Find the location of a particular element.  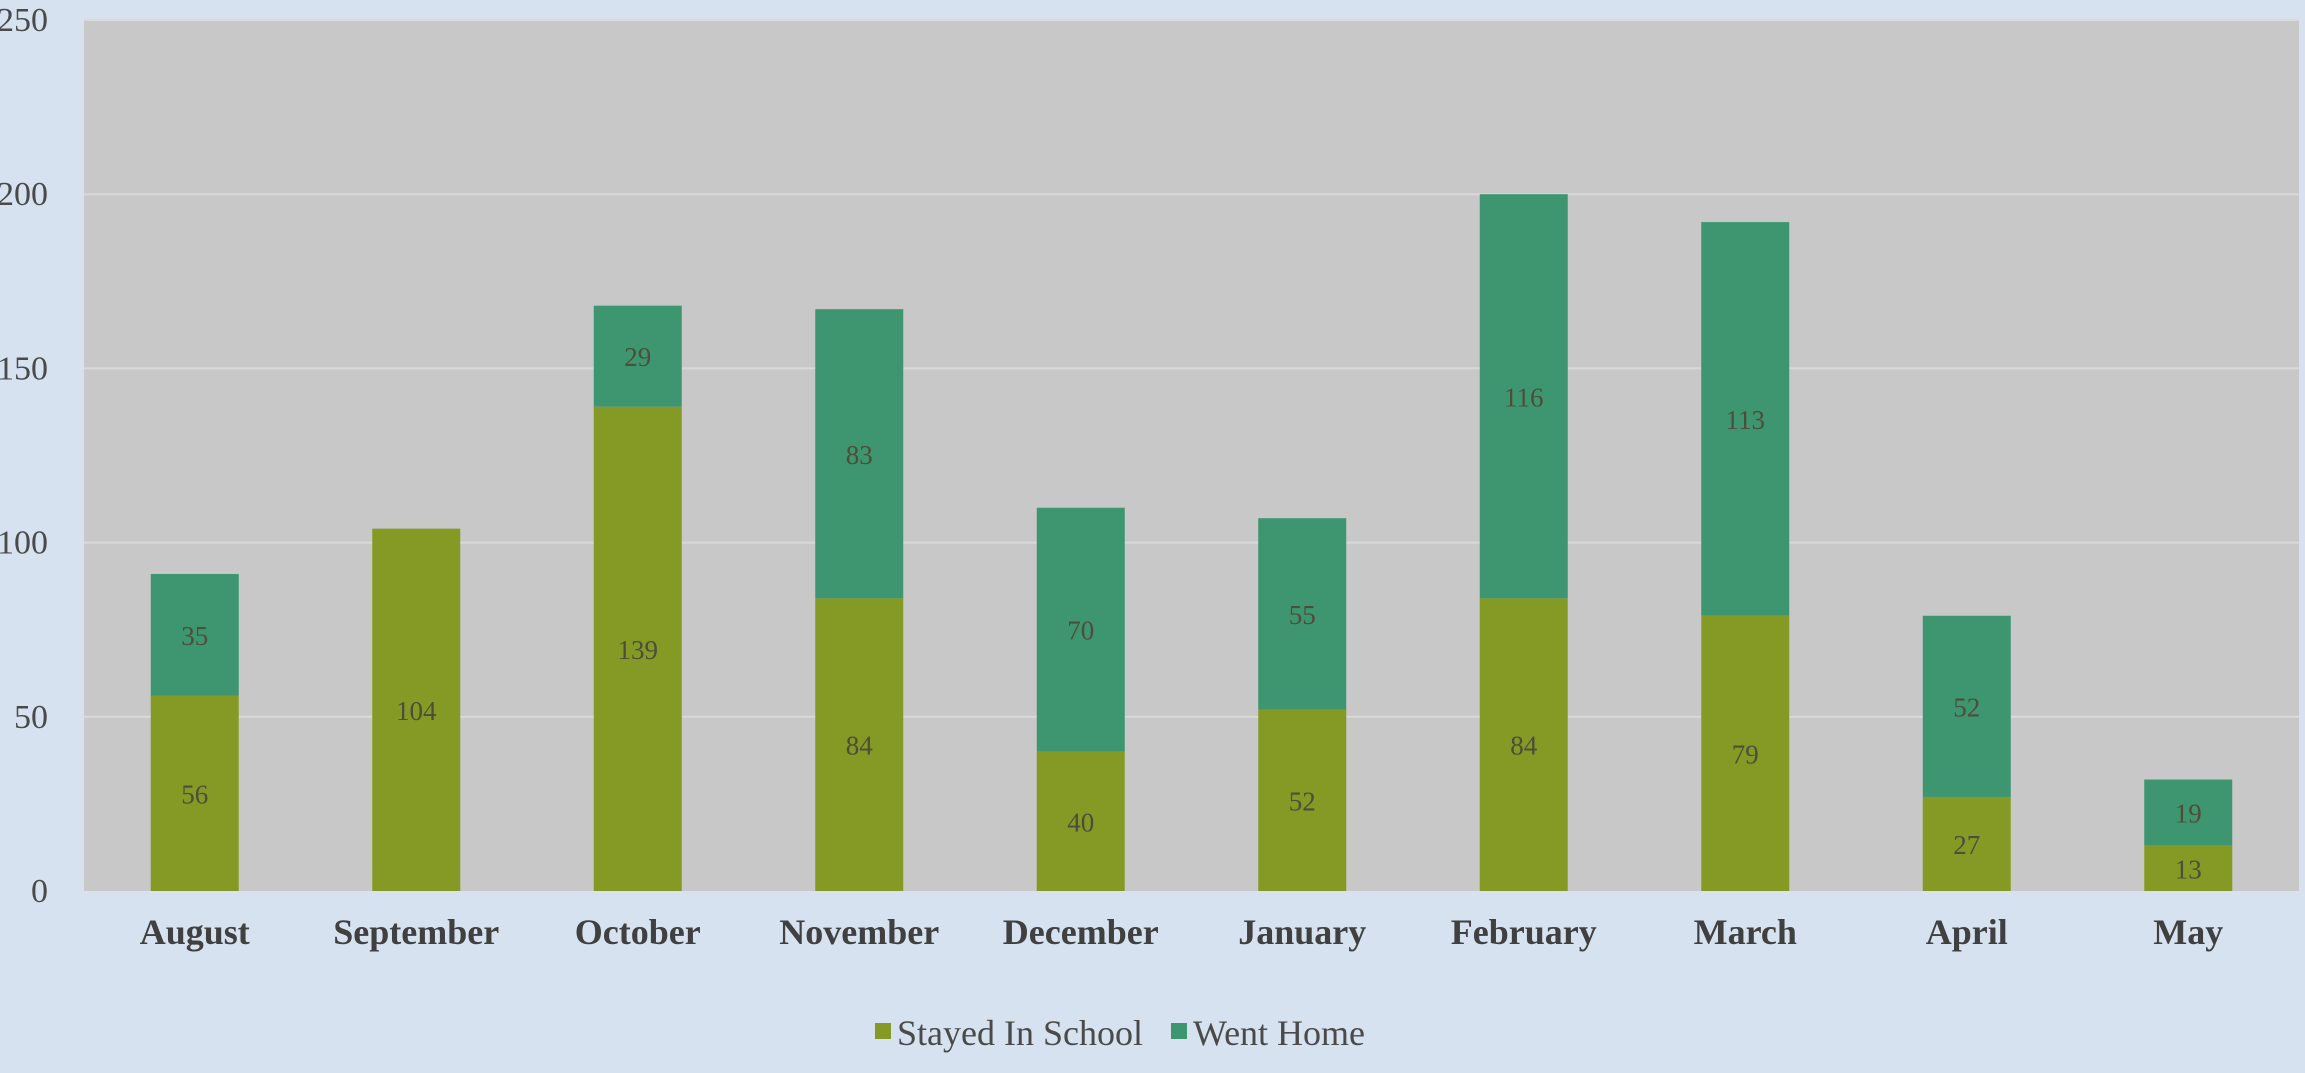

x-tick-label: December is located at coordinates (1081, 932).